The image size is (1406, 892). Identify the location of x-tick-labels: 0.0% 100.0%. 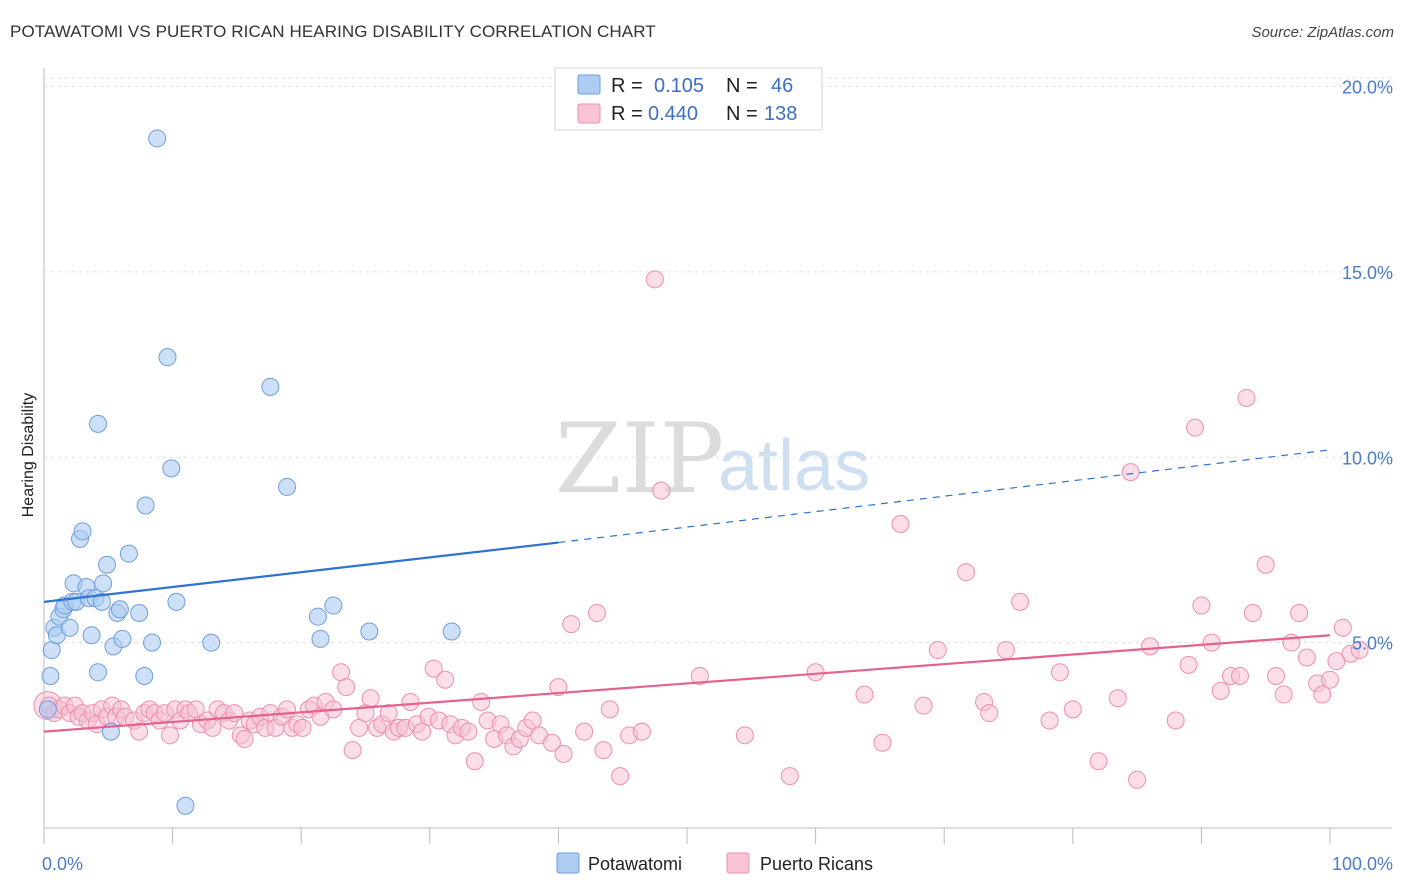
(717, 864).